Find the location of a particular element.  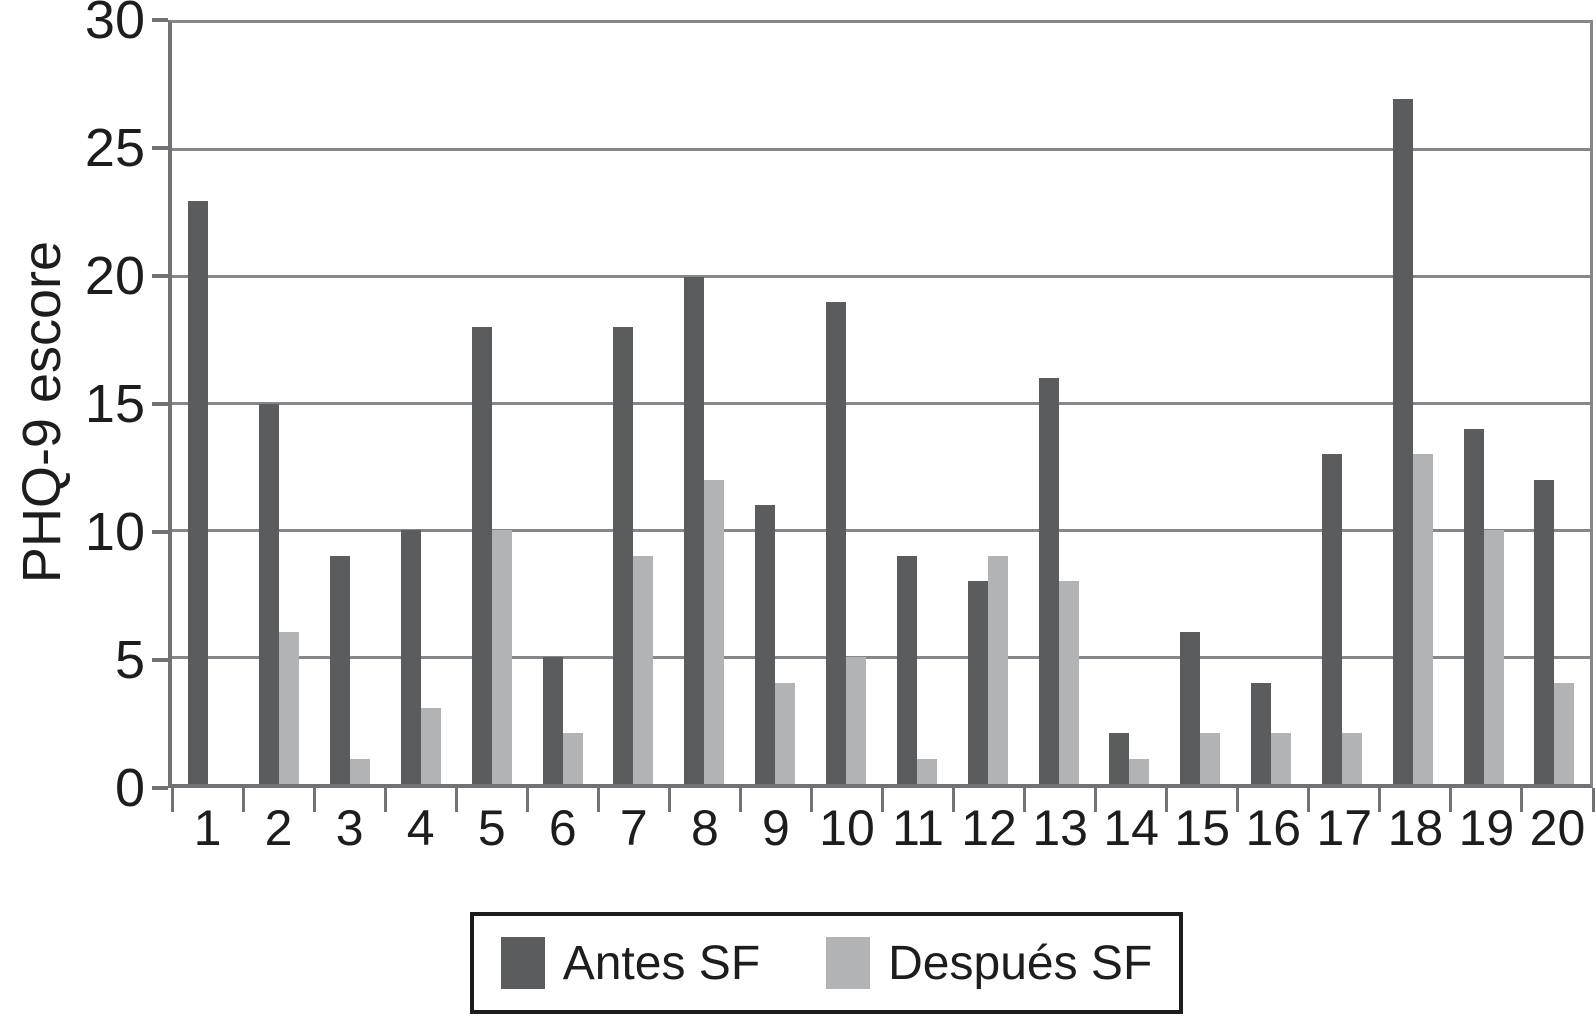

x-tick-label-16: 16 is located at coordinates (1273, 828).